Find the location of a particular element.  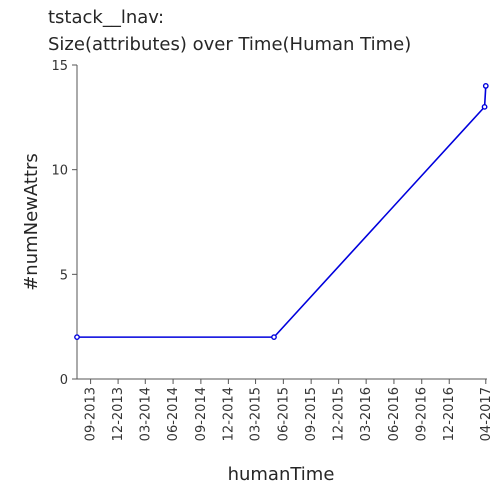

y-tick-label: 0 is located at coordinates (64, 380).